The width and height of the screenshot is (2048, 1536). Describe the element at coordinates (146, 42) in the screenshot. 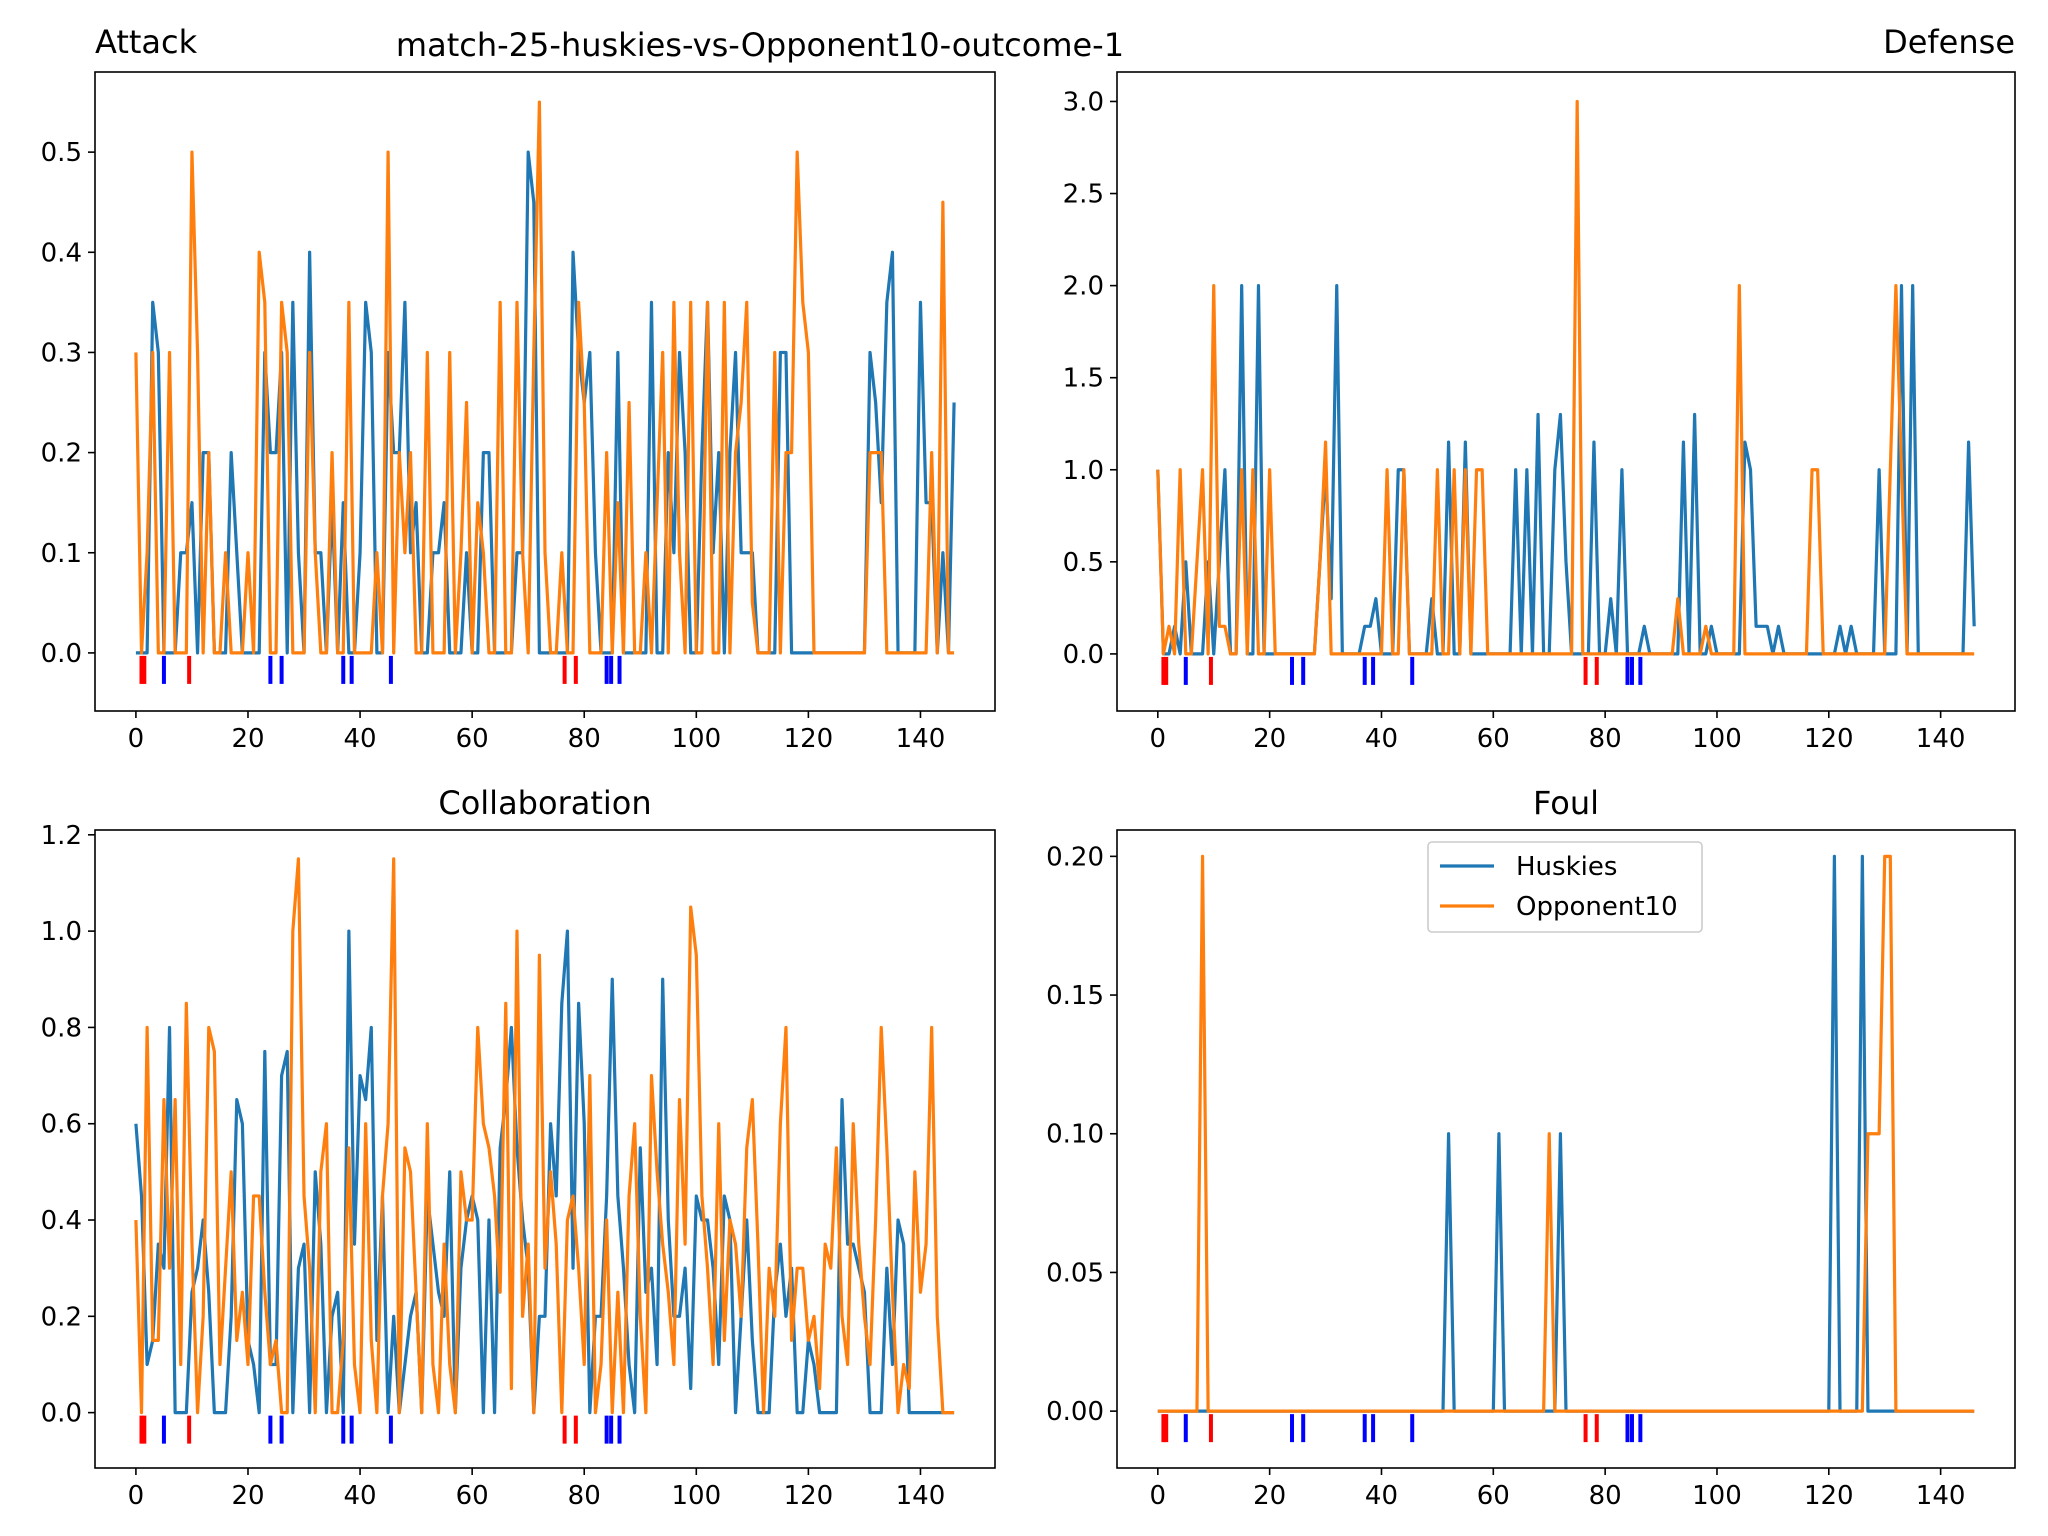

I see `attack-label: Attack` at that location.